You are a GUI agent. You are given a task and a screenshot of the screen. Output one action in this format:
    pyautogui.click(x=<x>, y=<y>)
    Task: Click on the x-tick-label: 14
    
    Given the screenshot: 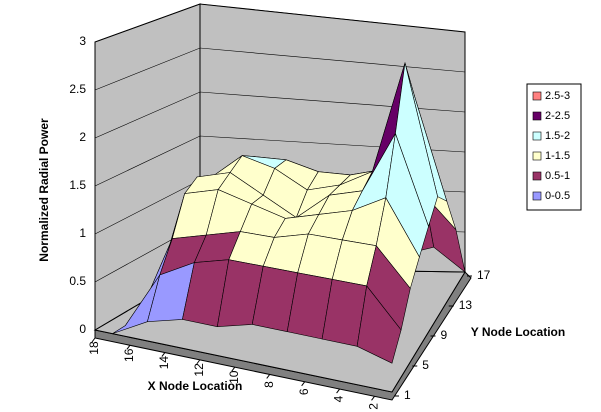 What is the action you would take?
    pyautogui.click(x=164, y=363)
    